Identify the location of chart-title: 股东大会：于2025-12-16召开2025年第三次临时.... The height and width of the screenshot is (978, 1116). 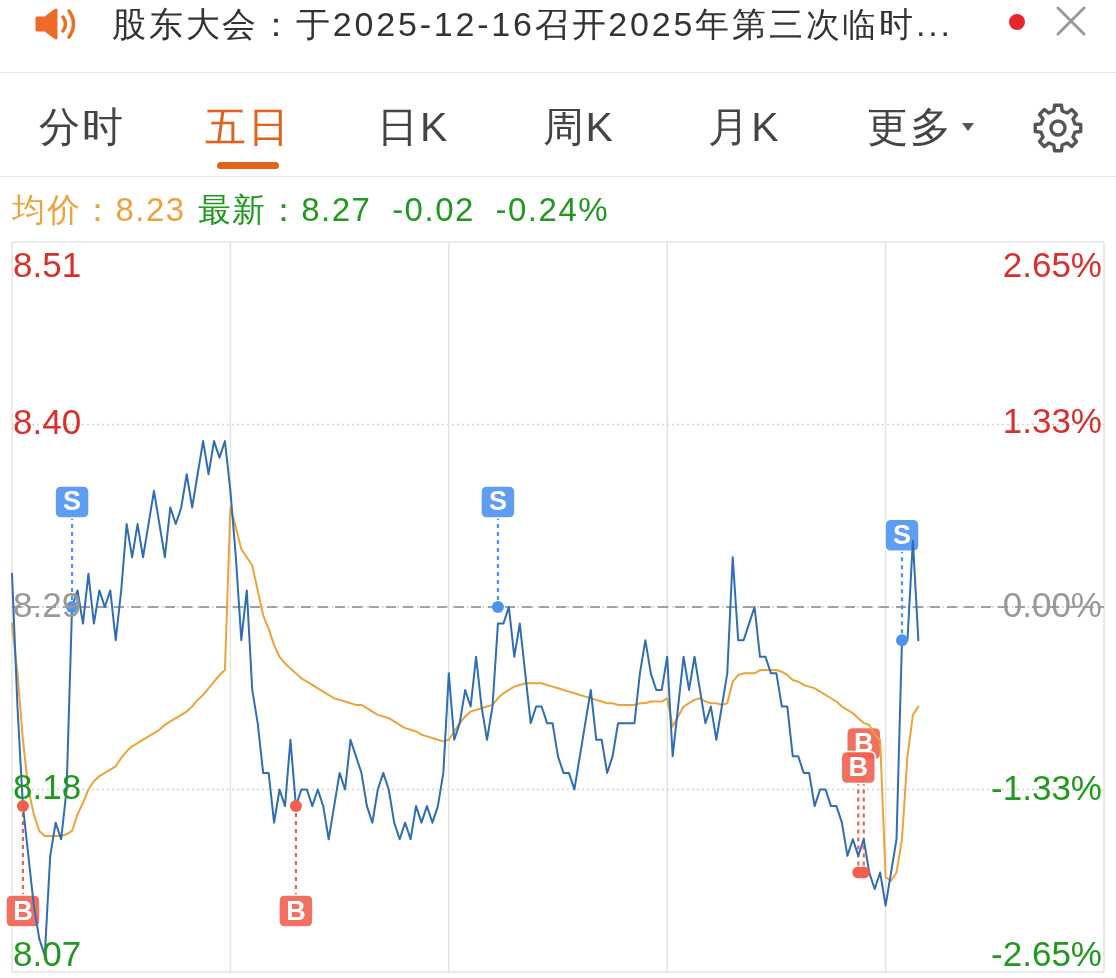
(532, 24).